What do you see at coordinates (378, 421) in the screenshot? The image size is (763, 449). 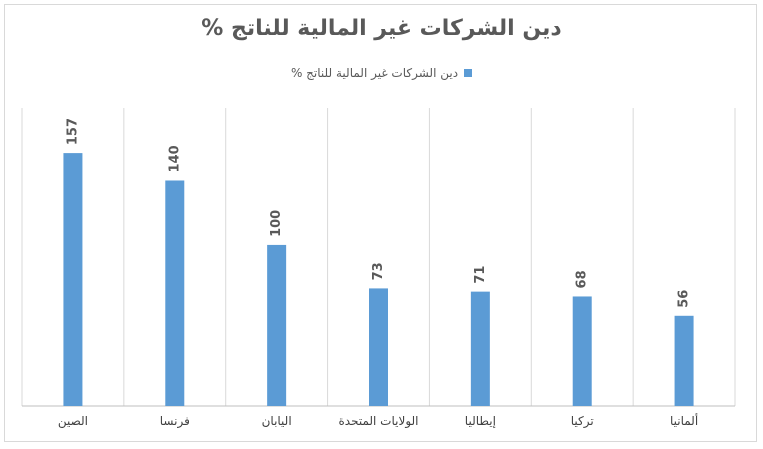 I see `category-label: الولايات المتحدة` at bounding box center [378, 421].